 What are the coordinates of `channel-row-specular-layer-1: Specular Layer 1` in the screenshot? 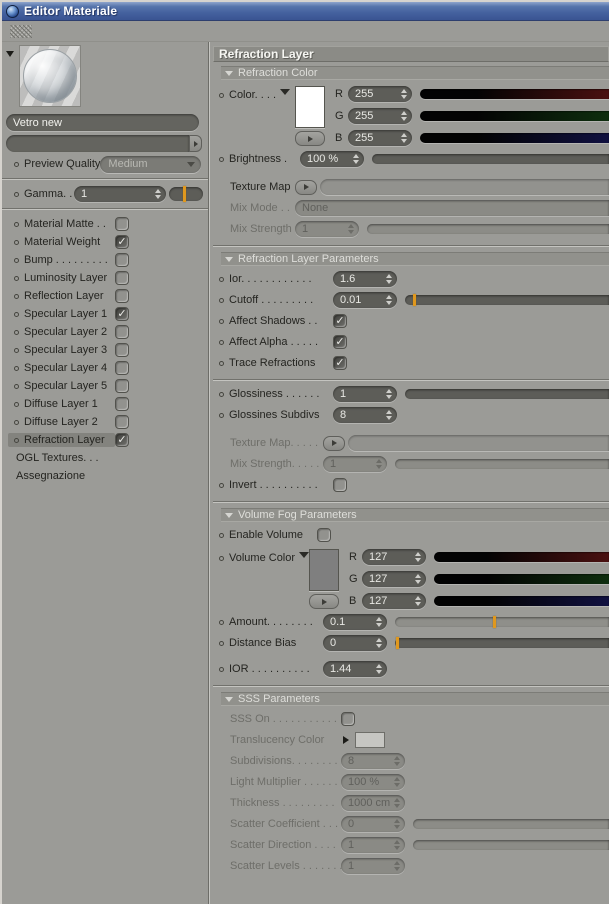 It's located at (105, 314).